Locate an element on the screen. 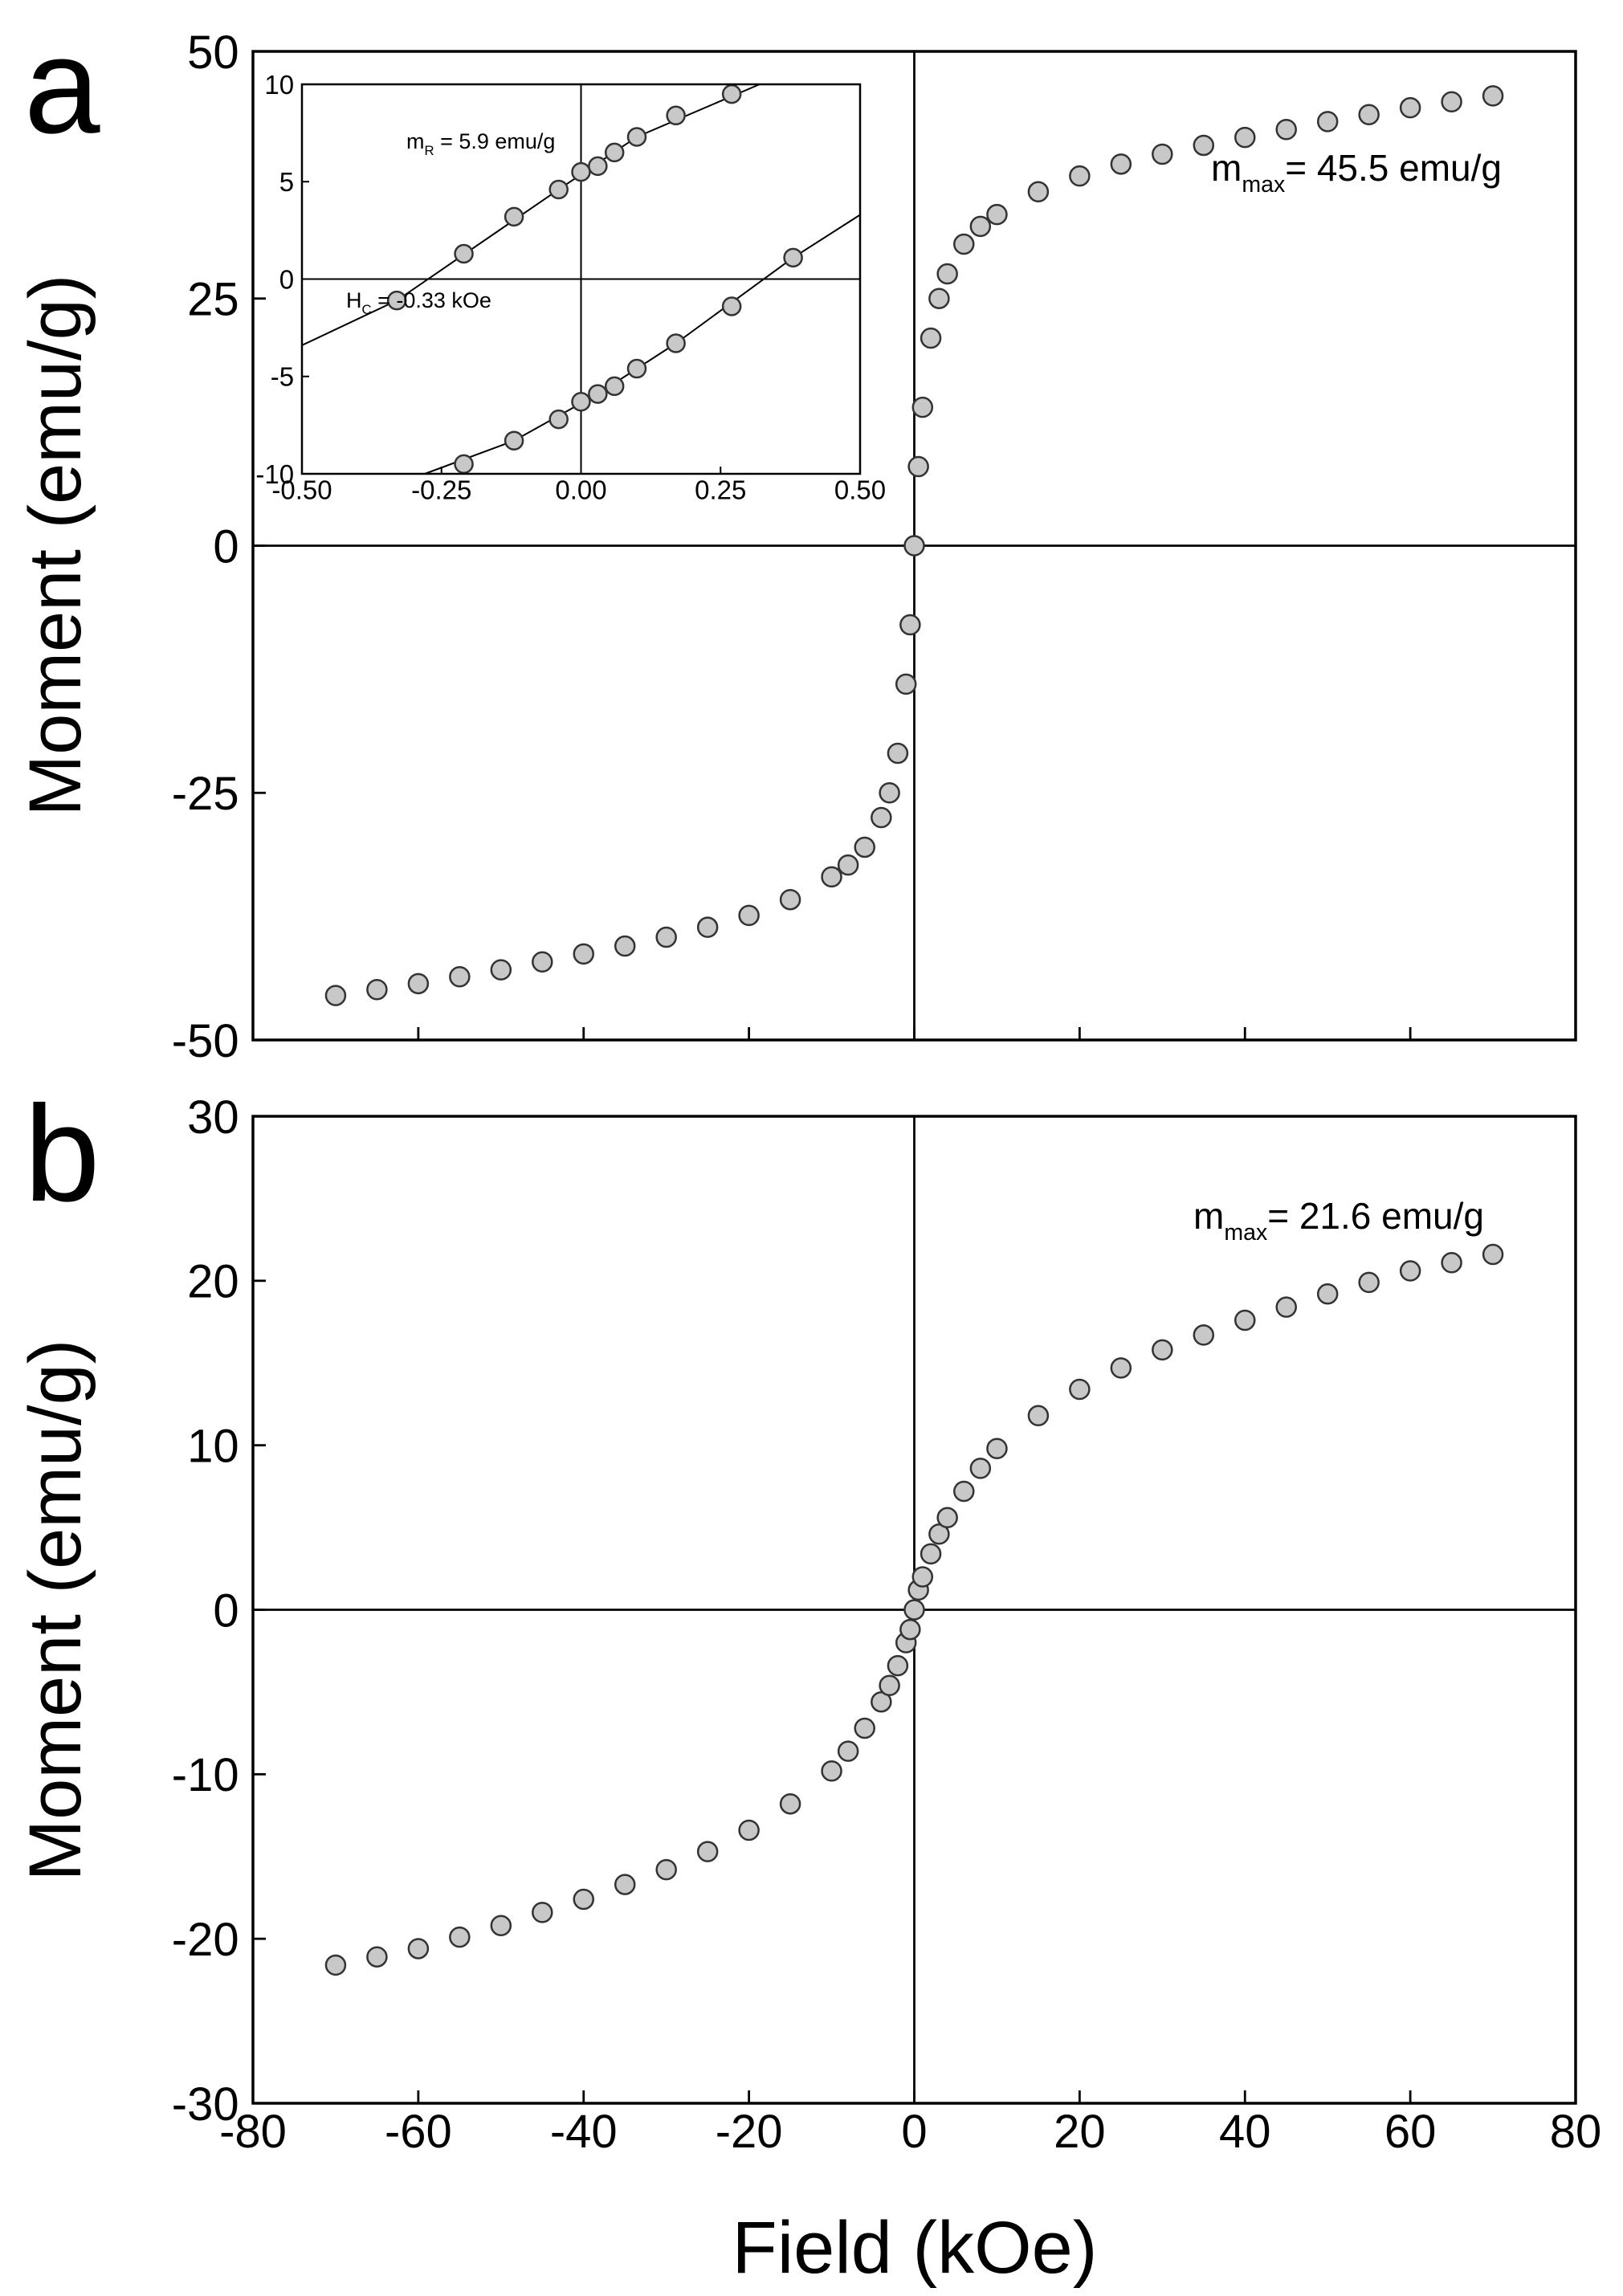  y-tick-label: -5 is located at coordinates (282, 377).